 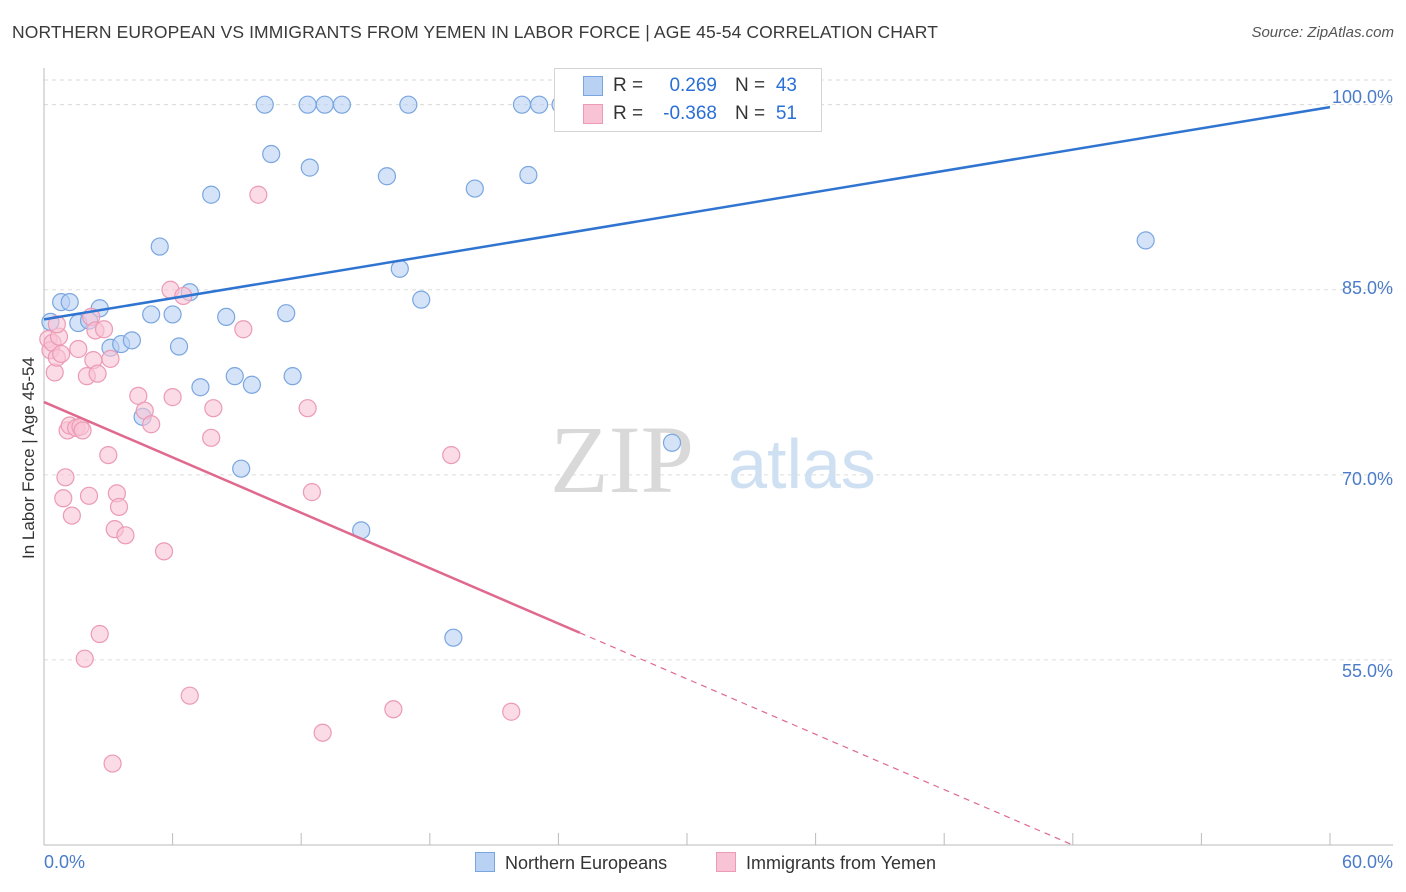 I want to click on y-axis-label: In Labor Force | Age 45-54, so click(x=28, y=458).